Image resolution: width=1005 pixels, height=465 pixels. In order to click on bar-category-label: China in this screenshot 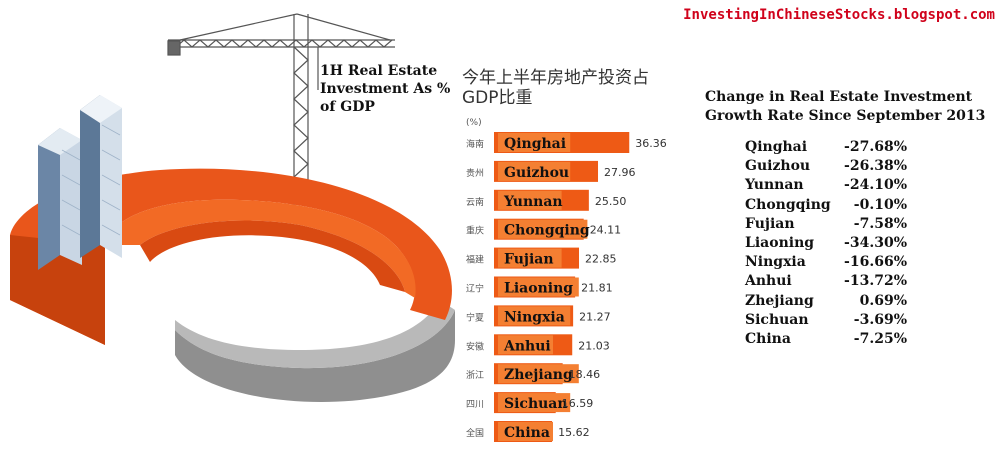, I will do `click(527, 433)`.